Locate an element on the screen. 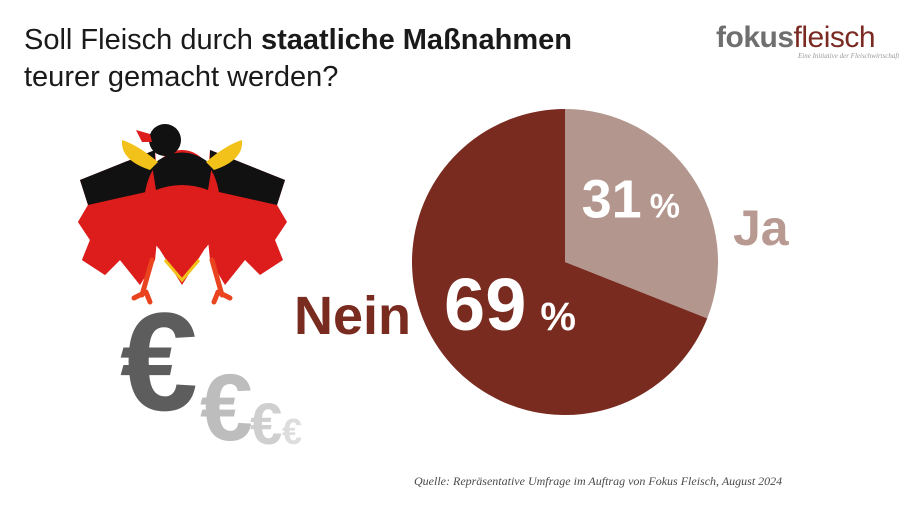  title-bold: staatliche Maßnahmen is located at coordinates (416, 40).